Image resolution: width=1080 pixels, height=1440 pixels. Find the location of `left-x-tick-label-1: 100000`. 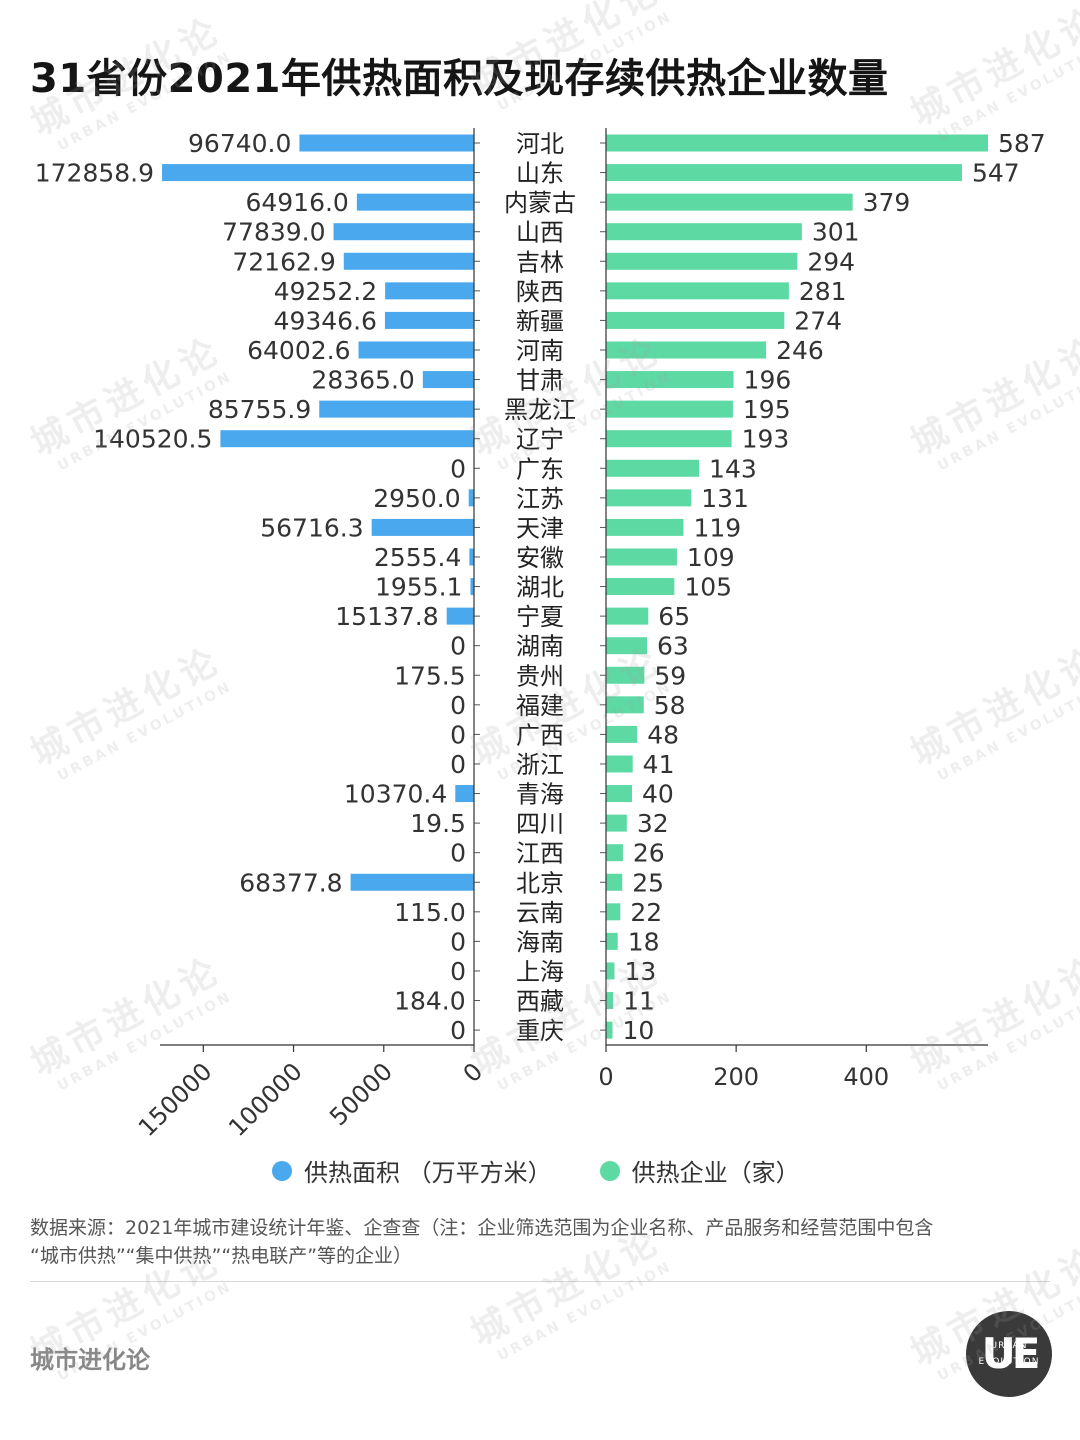

left-x-tick-label-1: 100000 is located at coordinates (265, 1099).